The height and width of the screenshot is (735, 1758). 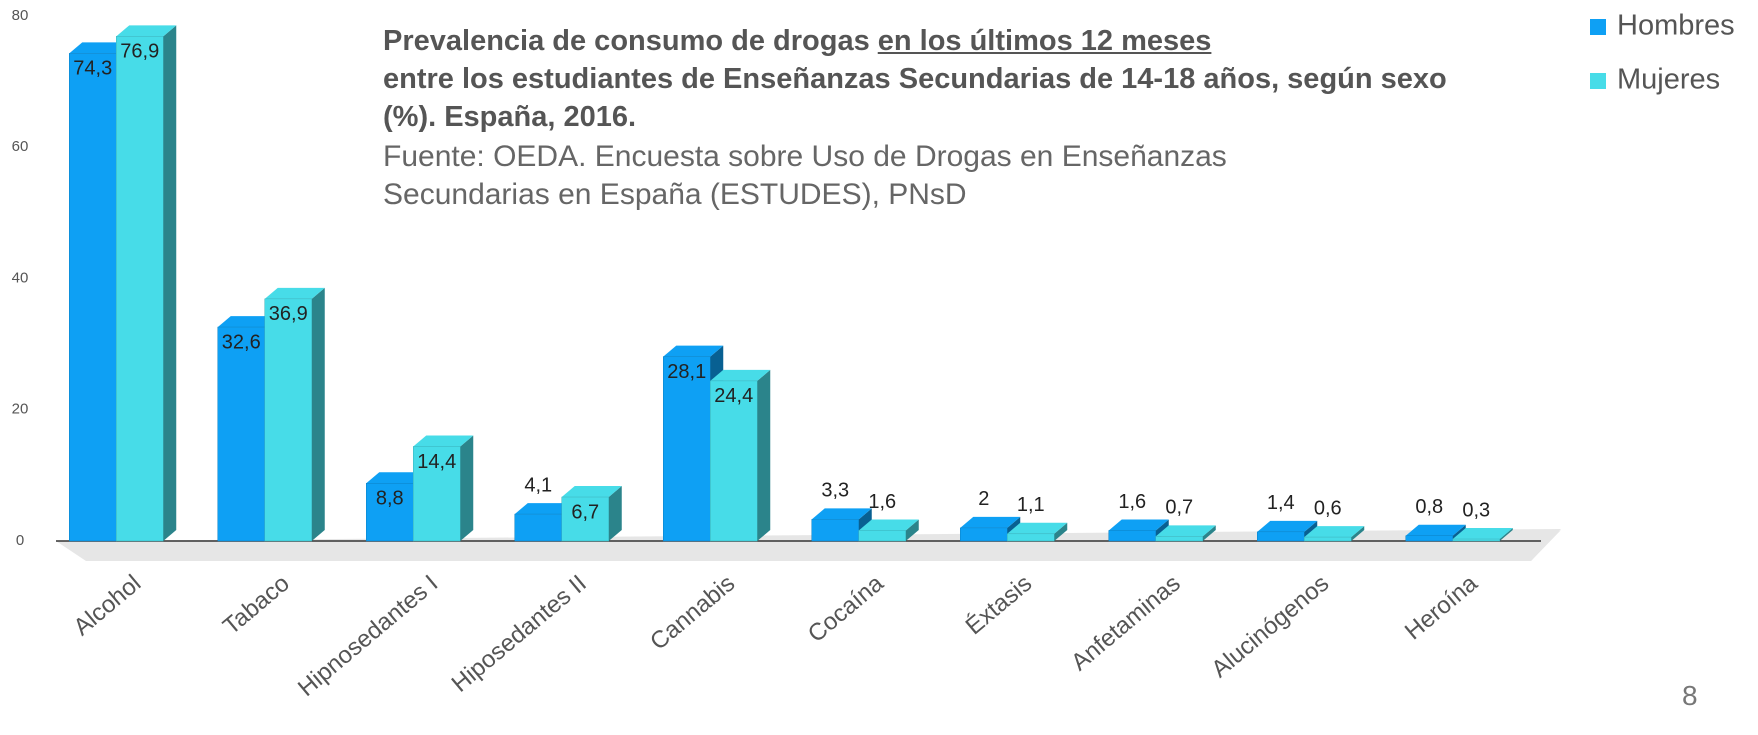 I want to click on y-tick-label: 60, so click(x=20, y=146).